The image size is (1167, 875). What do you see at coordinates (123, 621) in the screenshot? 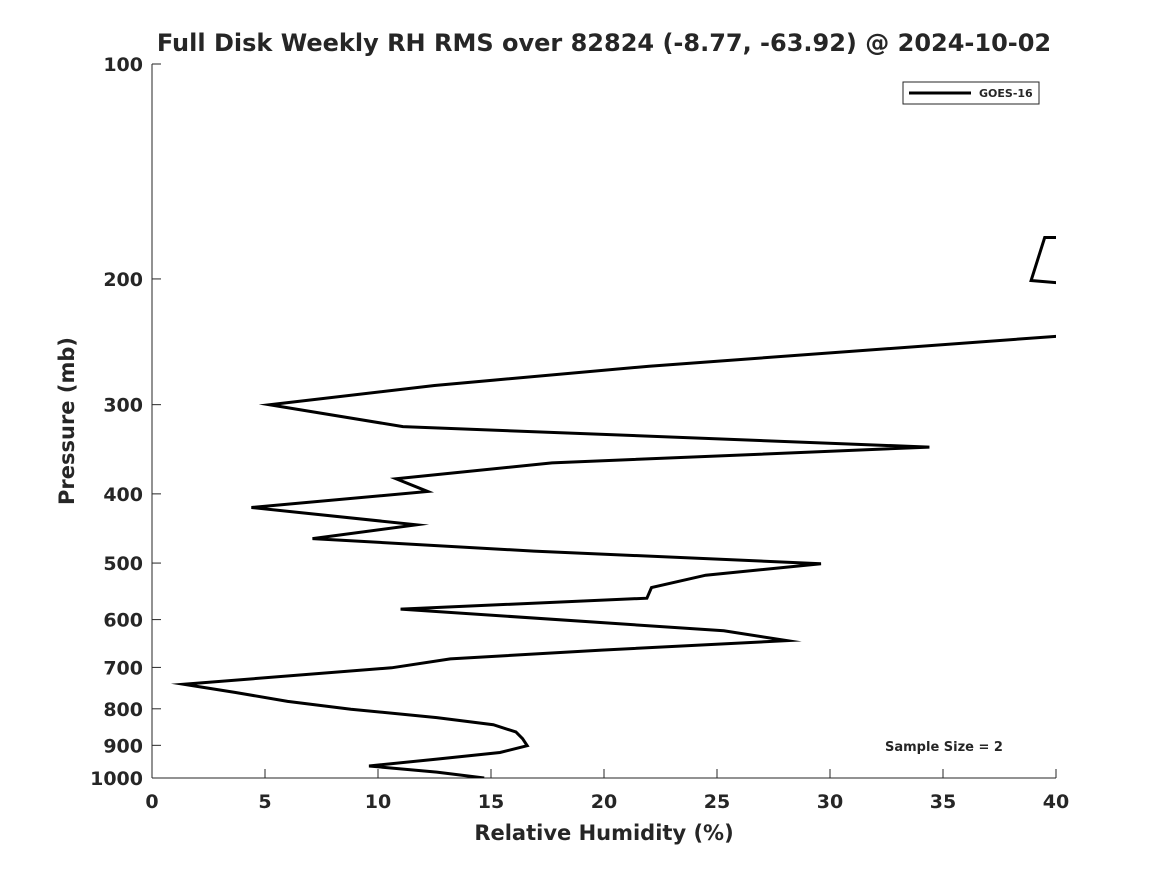
I see `y-tick-label: 600` at bounding box center [123, 621].